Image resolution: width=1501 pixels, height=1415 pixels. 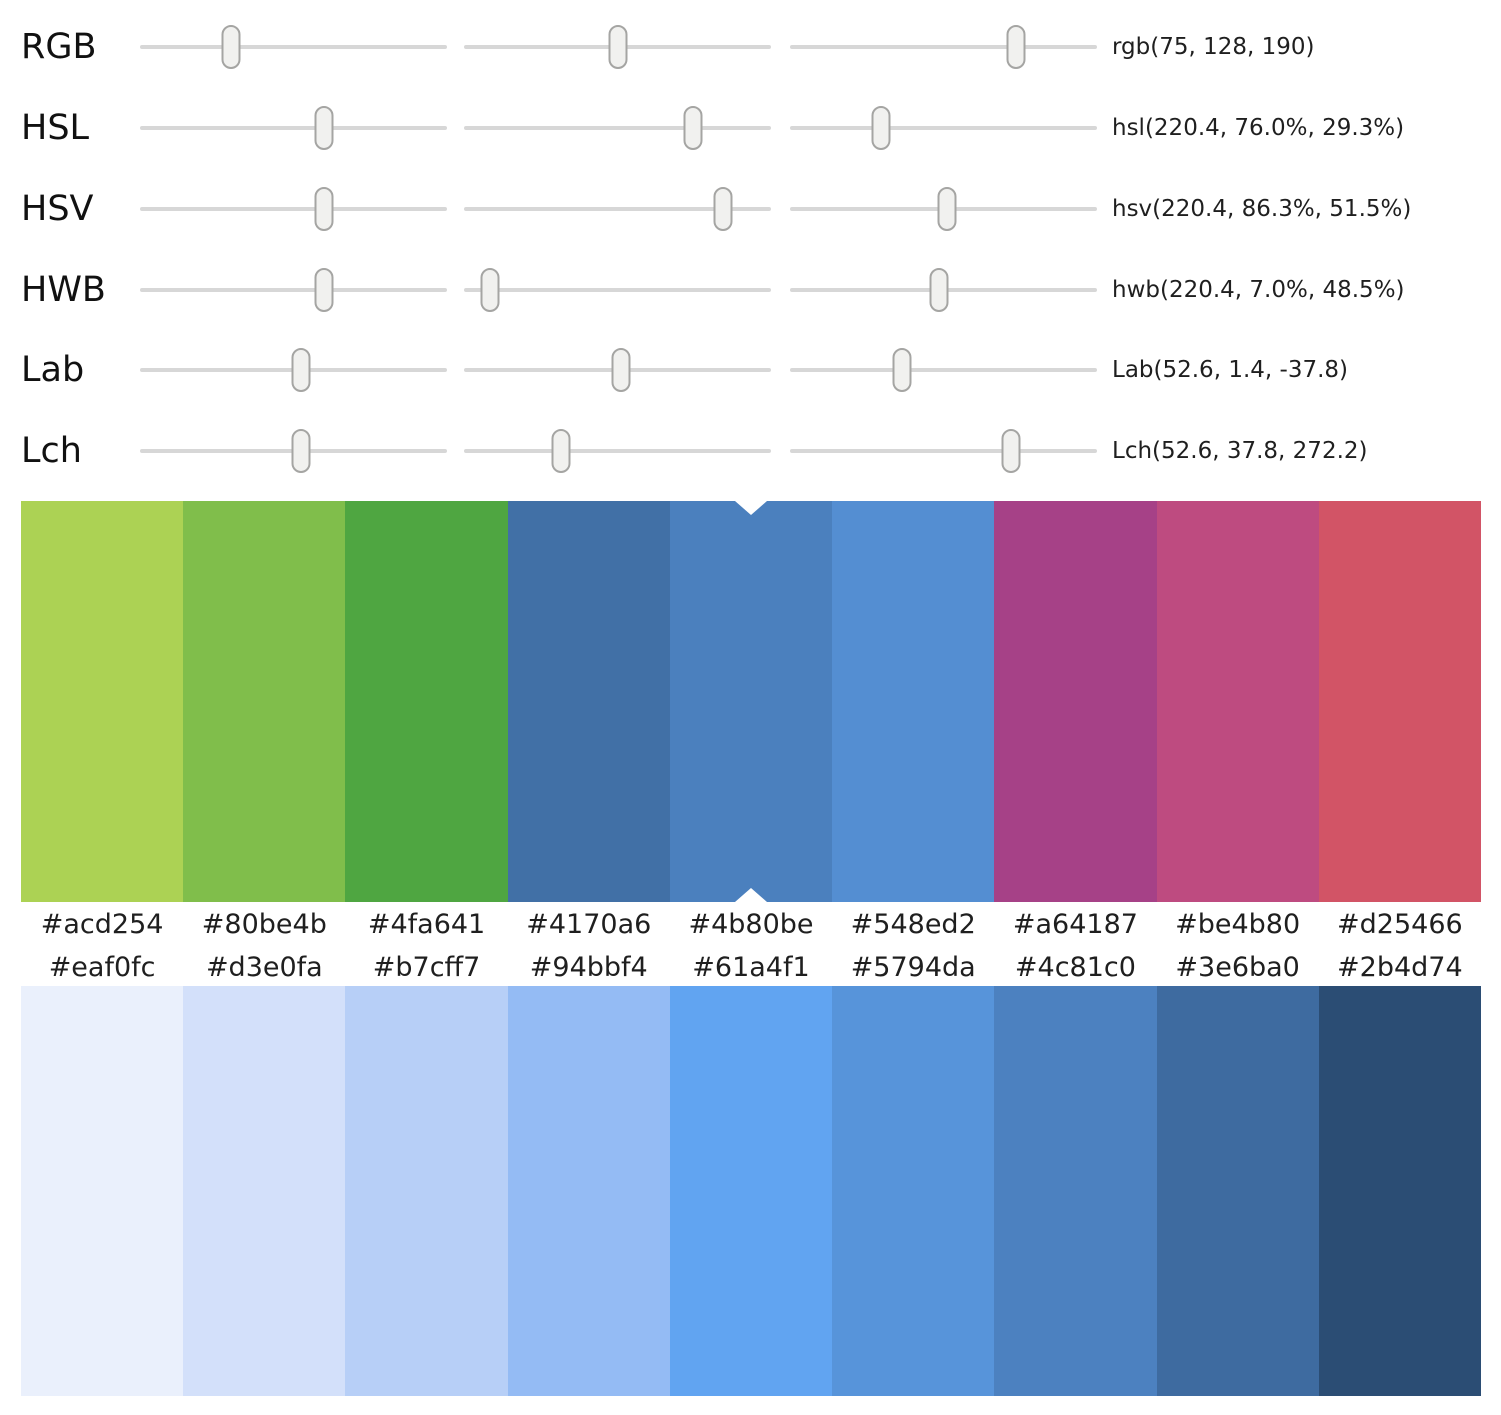 I want to click on rgb-value-text: rgb(75, 128, 190), so click(x=1213, y=47).